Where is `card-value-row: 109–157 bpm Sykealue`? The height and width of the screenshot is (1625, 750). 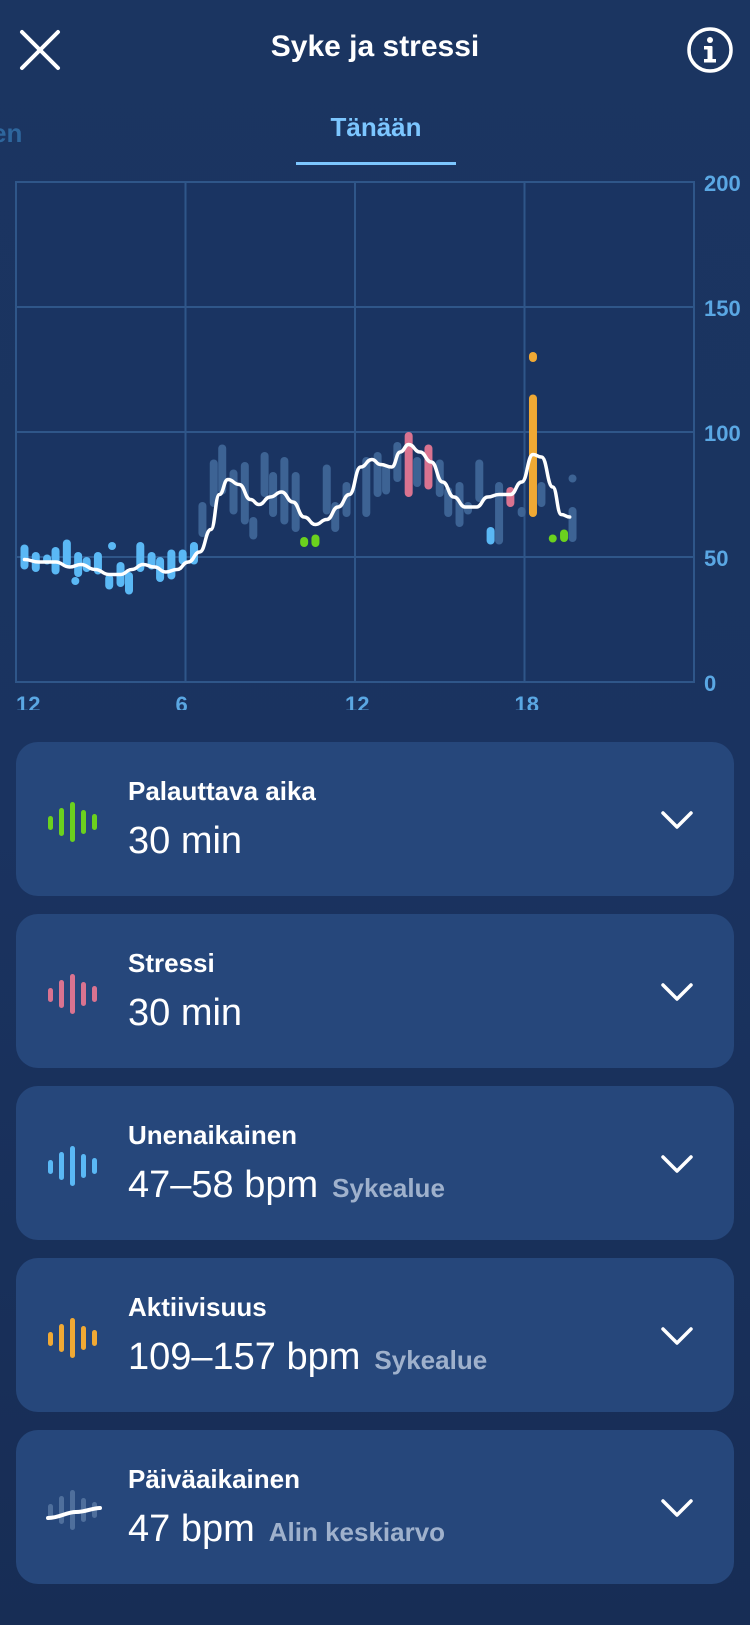 card-value-row: 109–157 bpm Sykealue is located at coordinates (307, 1357).